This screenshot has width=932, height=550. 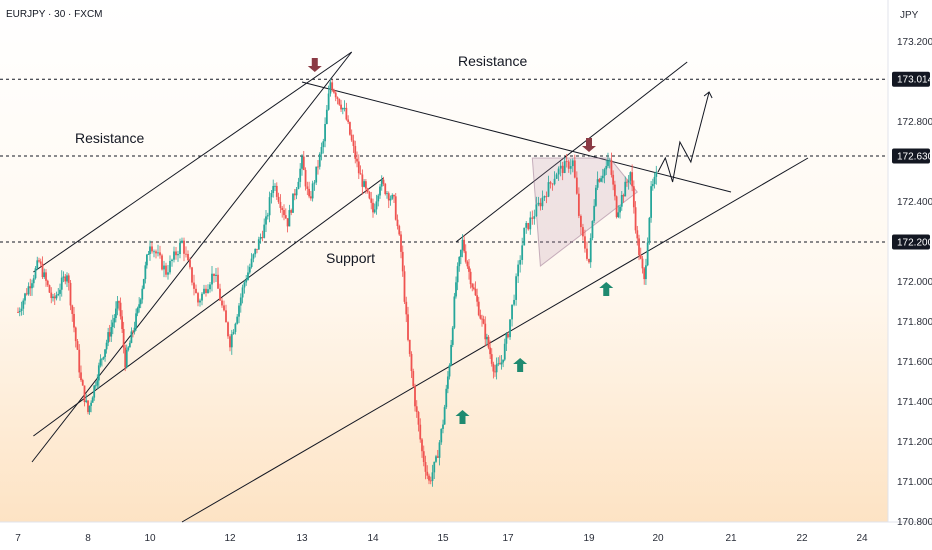 What do you see at coordinates (708, 95) in the screenshot?
I see `projection-arrowhead` at bounding box center [708, 95].